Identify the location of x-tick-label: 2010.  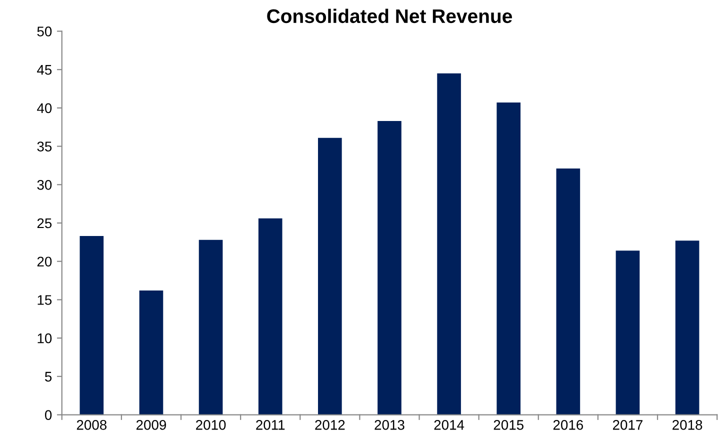
(211, 425).